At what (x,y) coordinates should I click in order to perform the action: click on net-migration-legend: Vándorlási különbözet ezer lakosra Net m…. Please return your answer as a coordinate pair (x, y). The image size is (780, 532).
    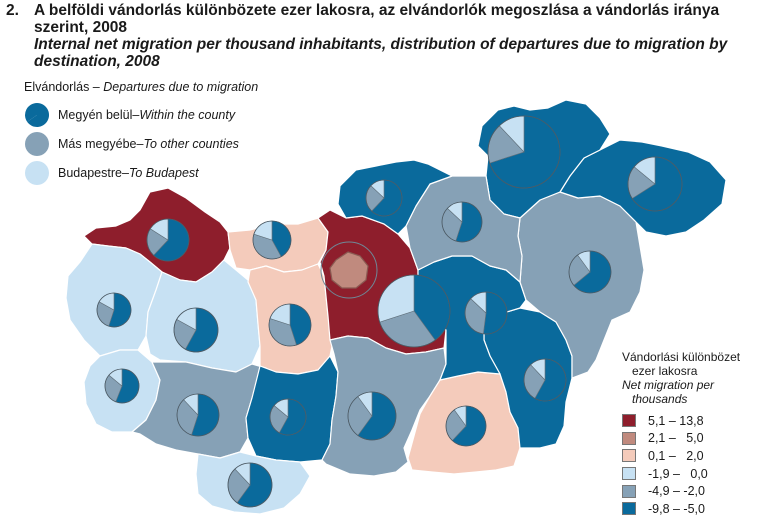
    Looking at the image, I should click on (681, 434).